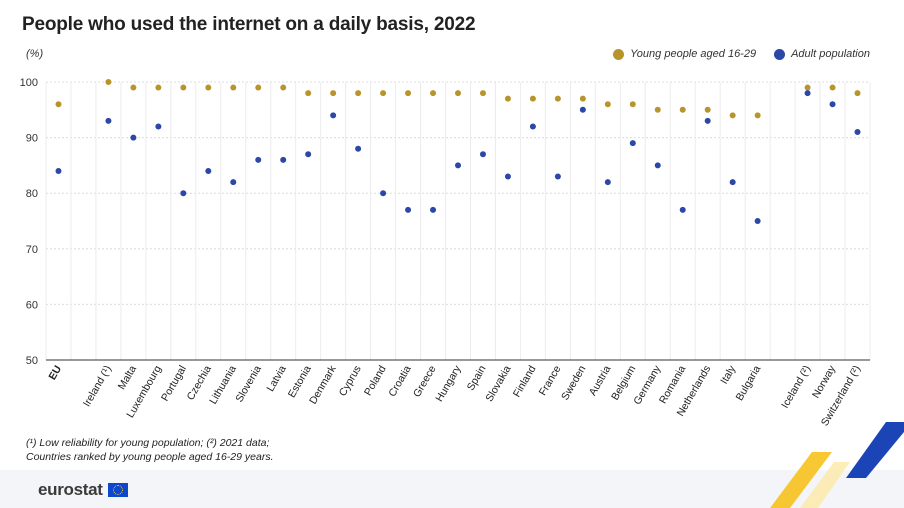 This screenshot has width=904, height=508. Describe the element at coordinates (600, 380) in the screenshot. I see `x-tick-label: Austria` at that location.